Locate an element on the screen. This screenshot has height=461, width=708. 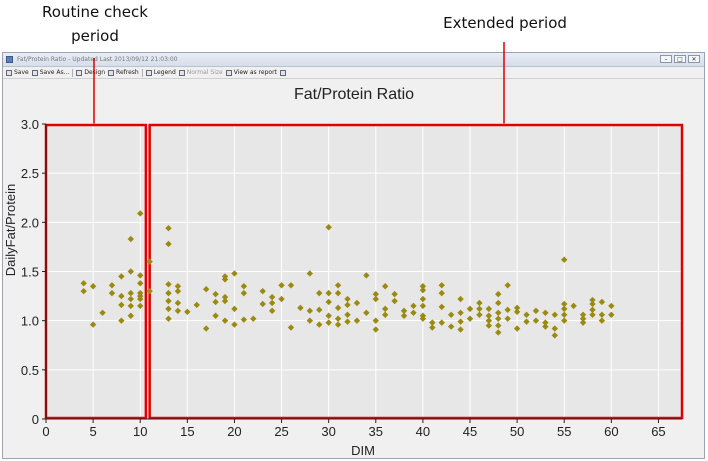
minimize-button: – is located at coordinates (666, 59).